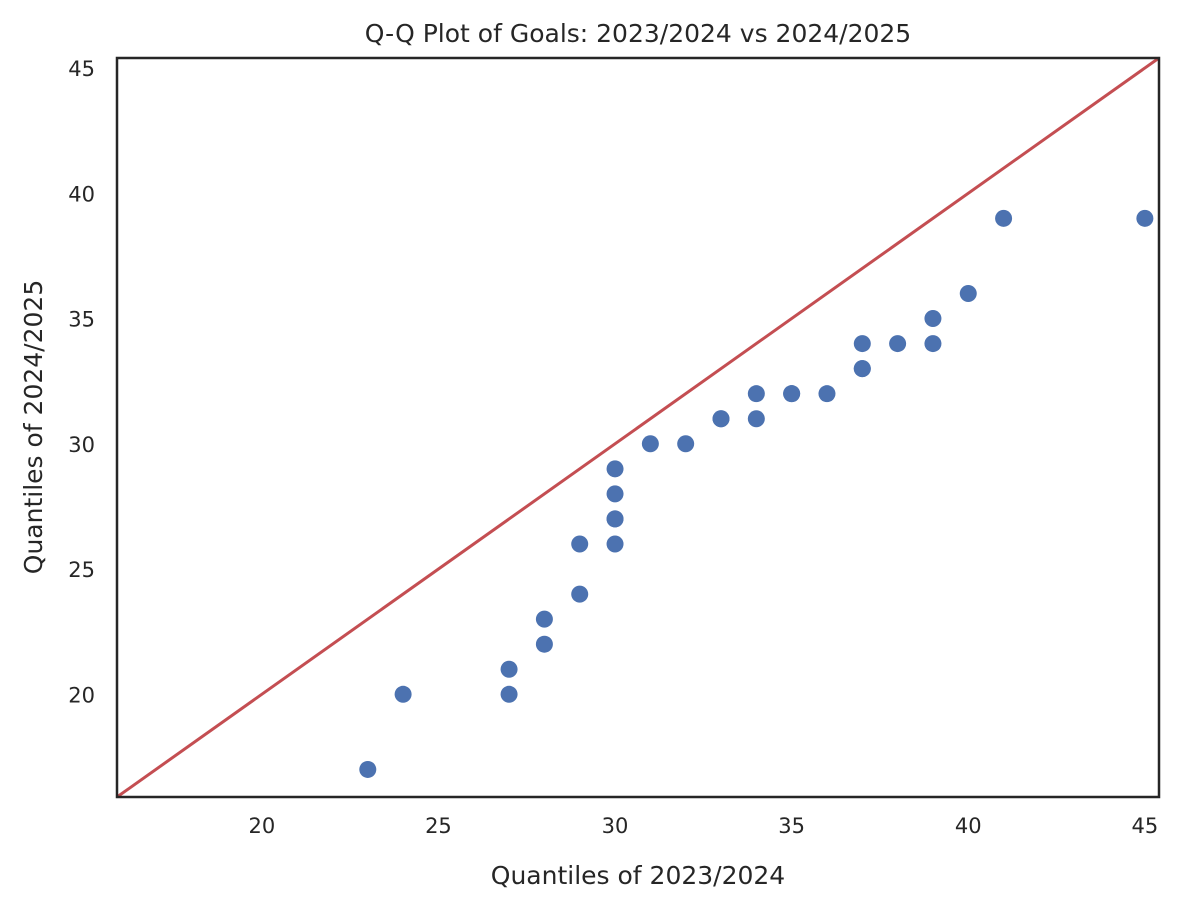  Describe the element at coordinates (81, 445) in the screenshot. I see `y-tick-label: 30` at that location.